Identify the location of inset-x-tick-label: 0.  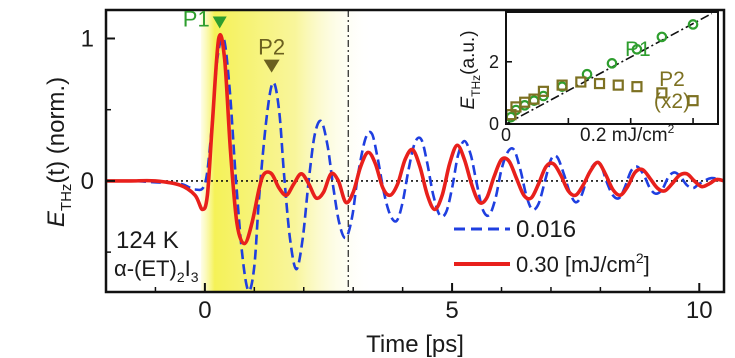
(506, 135).